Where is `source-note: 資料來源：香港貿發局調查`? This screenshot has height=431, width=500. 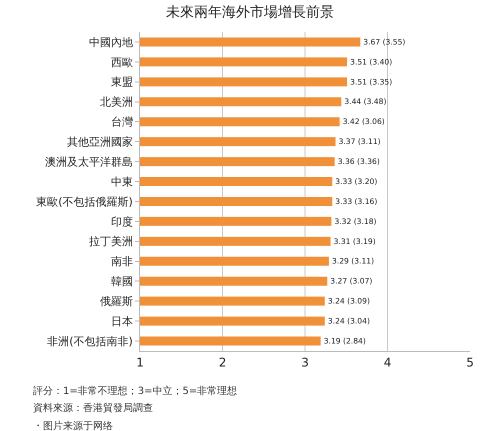
source-note: 資料來源：香港貿發局調查 is located at coordinates (93, 408).